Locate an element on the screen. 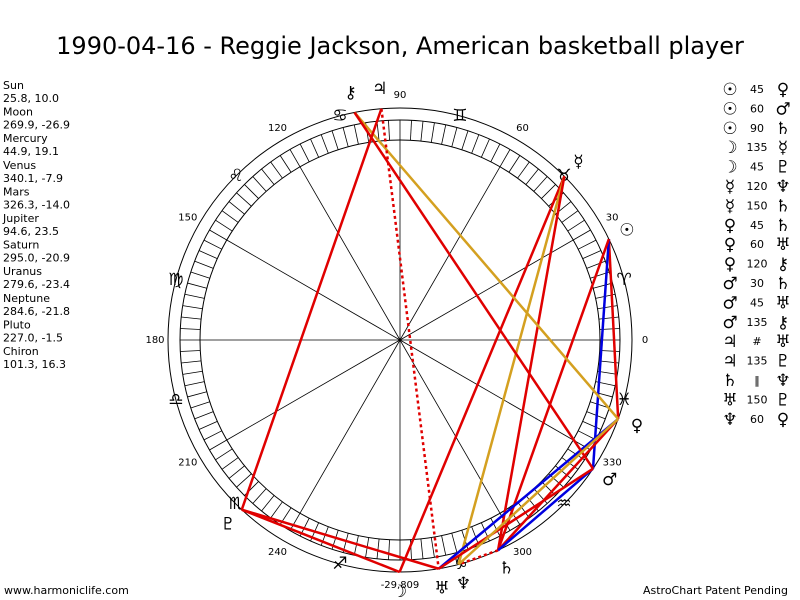  planet-position: 279.6, -23.4 is located at coordinates (36, 284).